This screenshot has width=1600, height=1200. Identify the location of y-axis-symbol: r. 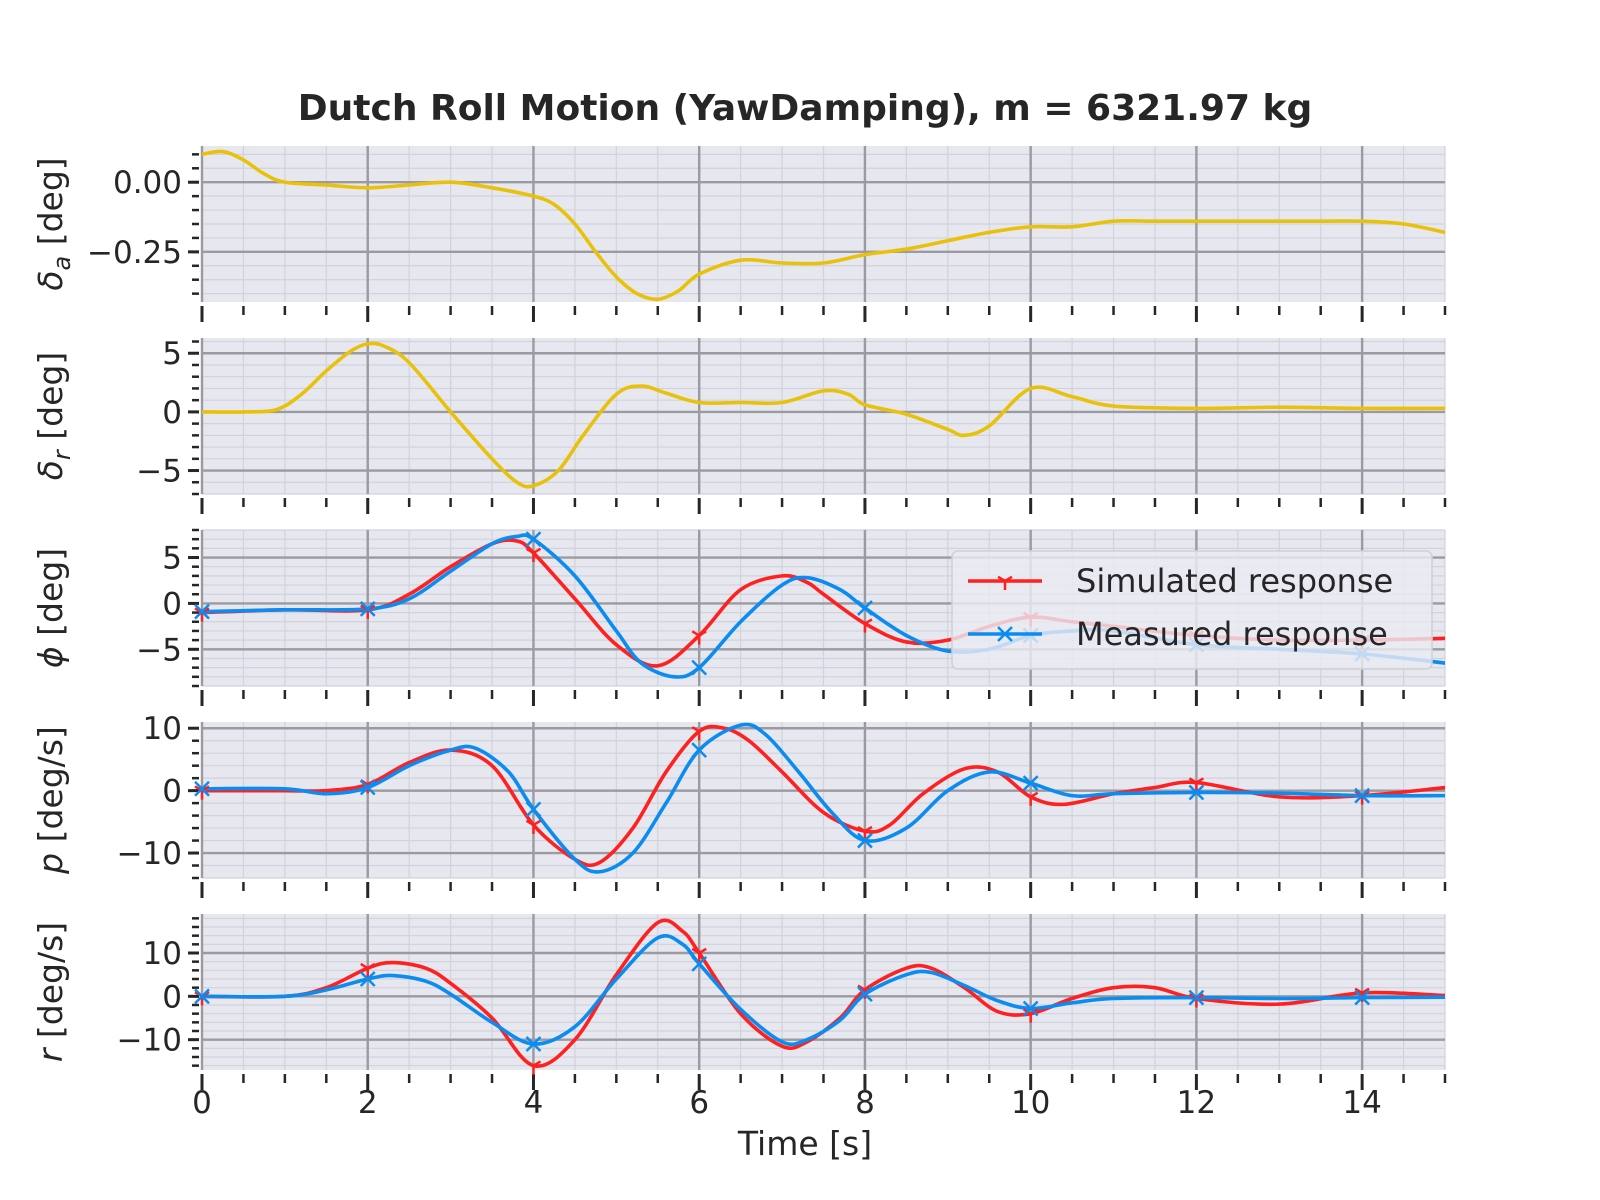
(50, 1054).